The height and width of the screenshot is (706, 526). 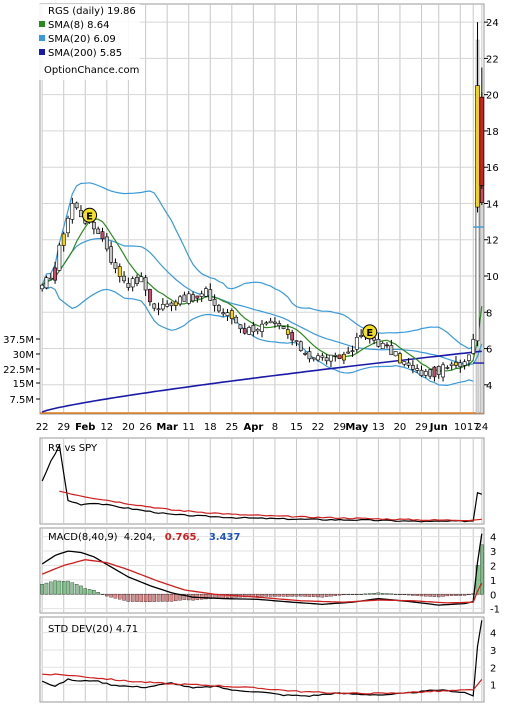 I want to click on volume-y-axis: 7.5M 15M 22.5M 30M 37.5M, so click(x=21, y=370).